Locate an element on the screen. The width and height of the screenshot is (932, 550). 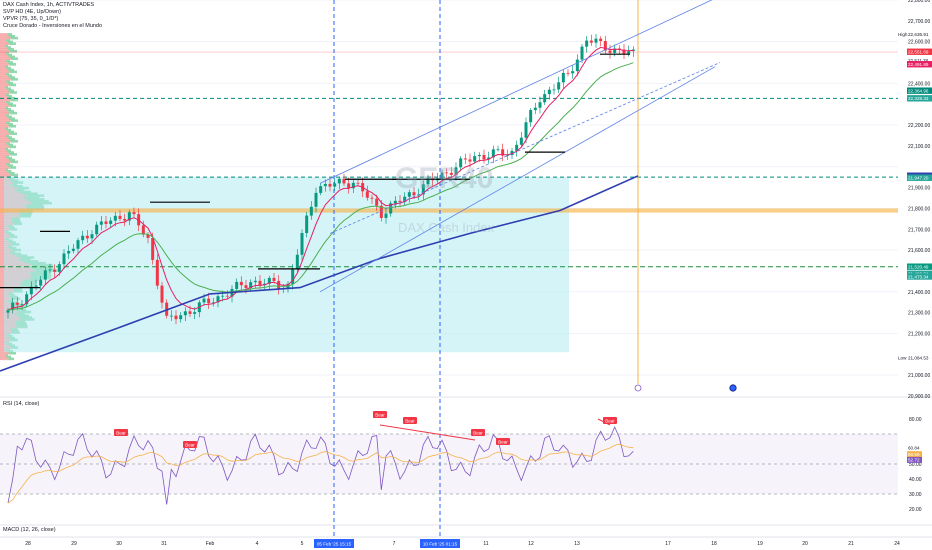
price-tick-label: 21,000.00 is located at coordinates (919, 376).